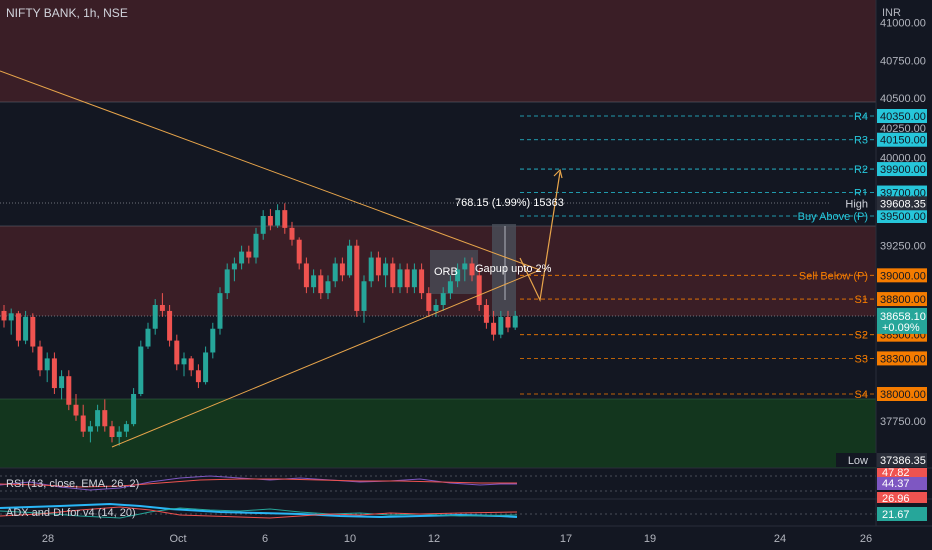 The width and height of the screenshot is (932, 550). I want to click on rsi-tag, so click(902, 483).